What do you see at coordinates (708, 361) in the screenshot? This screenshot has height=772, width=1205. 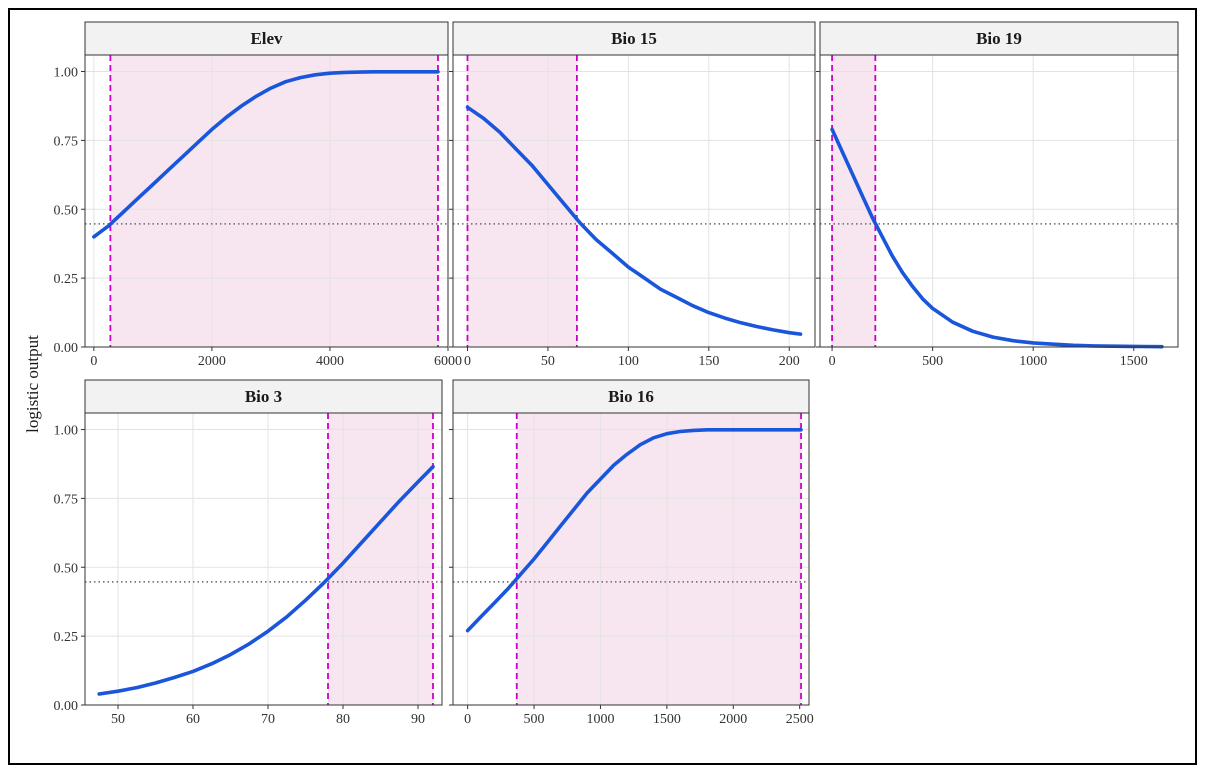 I see `x-tick-label: 150` at bounding box center [708, 361].